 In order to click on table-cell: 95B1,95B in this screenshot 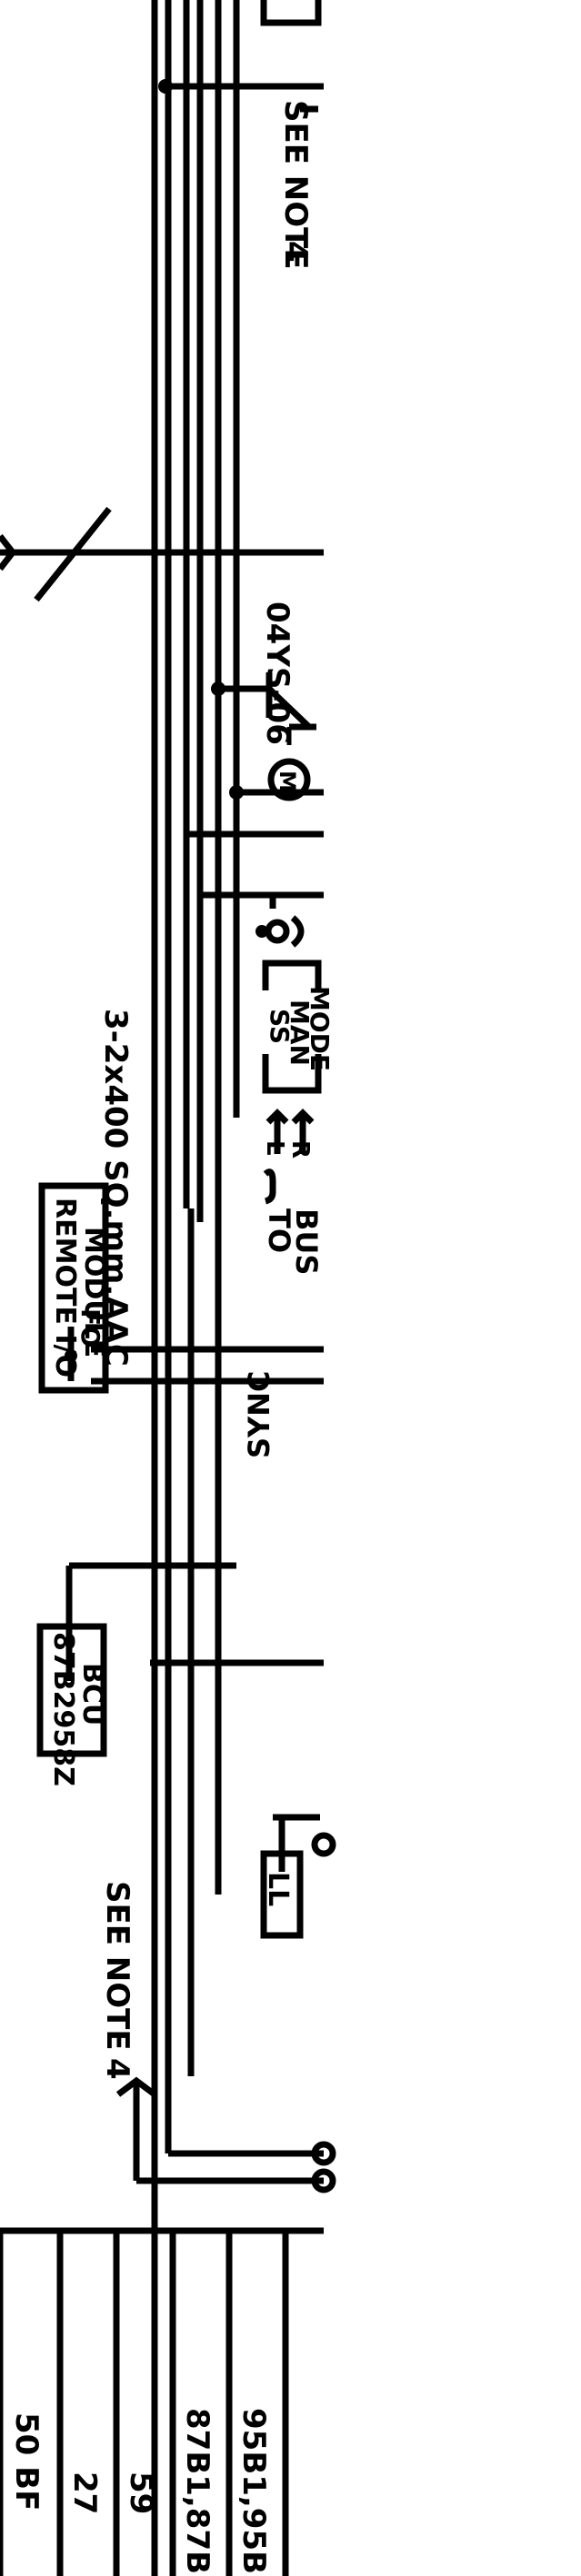, I will do `click(254, 2491)`.